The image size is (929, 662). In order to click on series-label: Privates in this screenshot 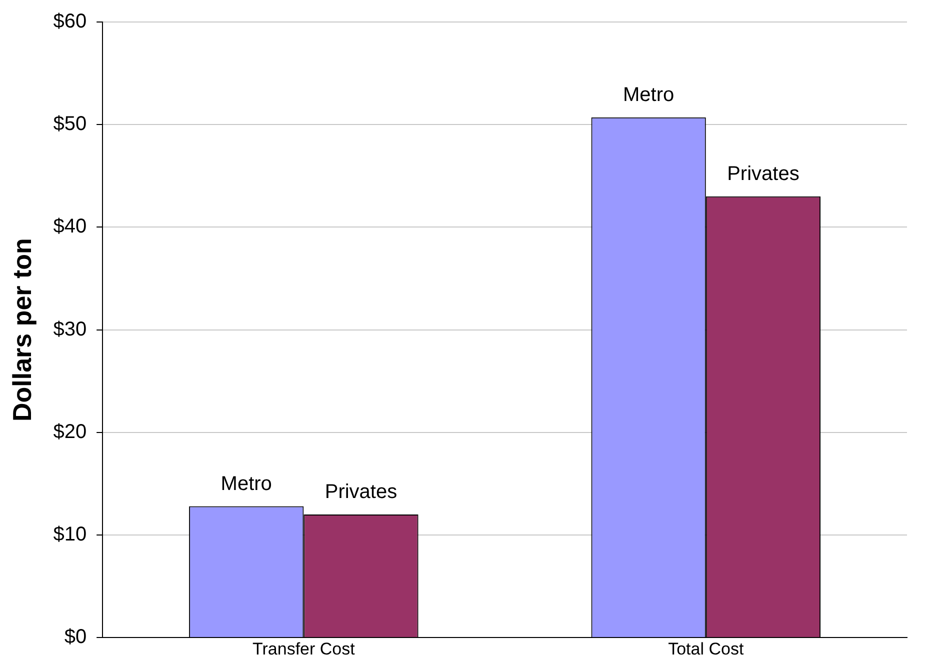, I will do `click(763, 173)`.